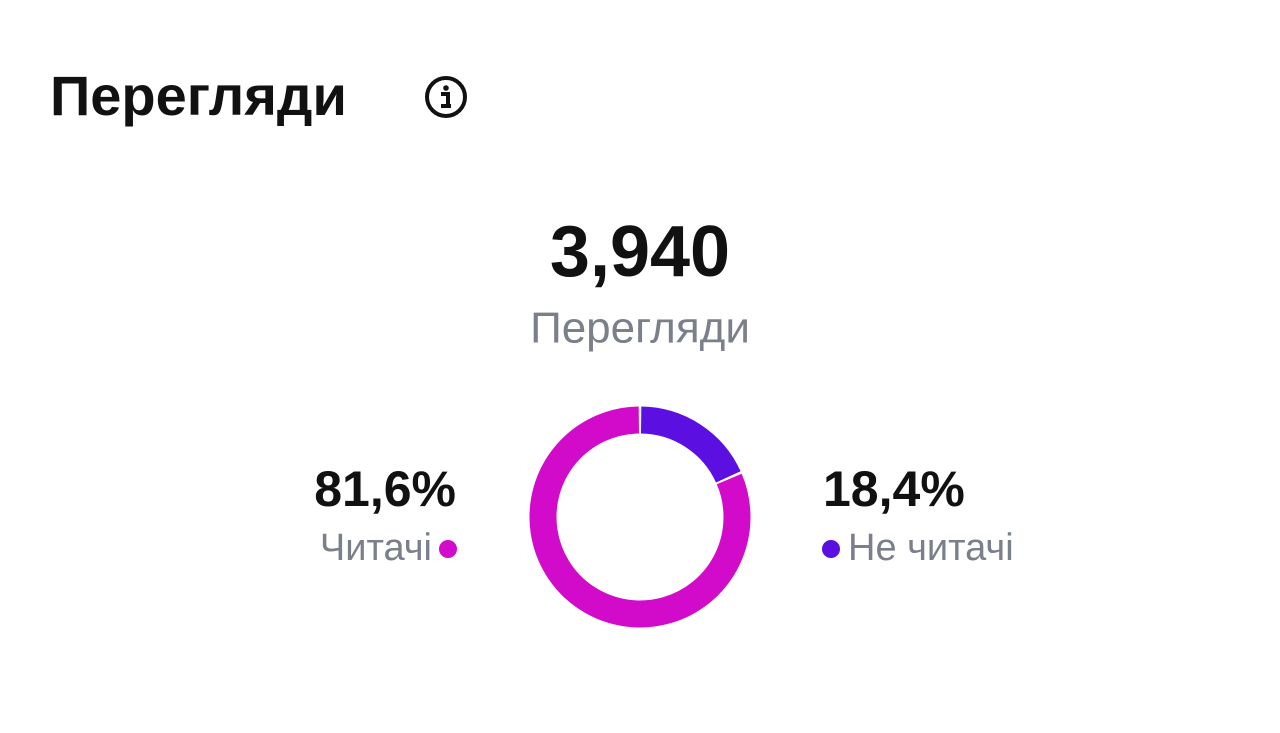 This screenshot has width=1280, height=733. Describe the element at coordinates (640, 328) in the screenshot. I see `total-caption: Перегляди` at that location.